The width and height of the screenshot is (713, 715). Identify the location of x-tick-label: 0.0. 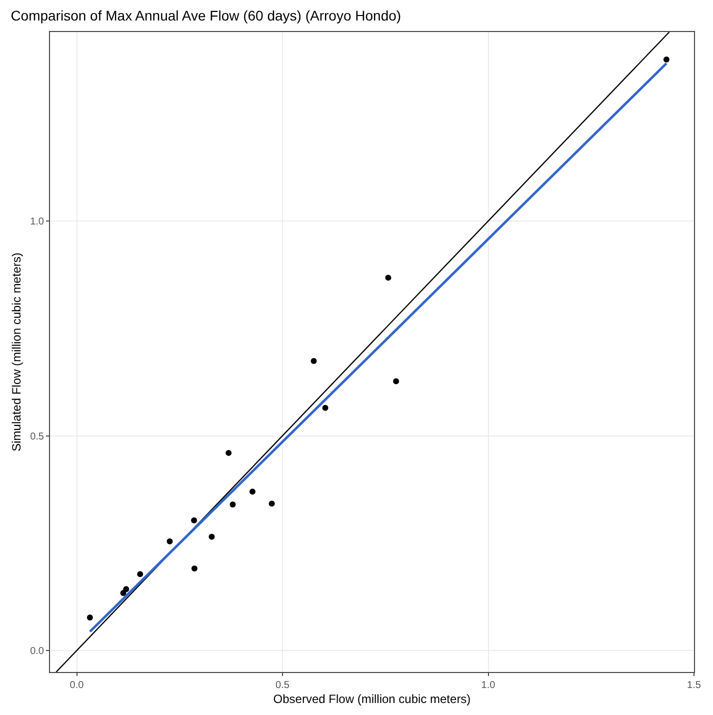
(77, 685).